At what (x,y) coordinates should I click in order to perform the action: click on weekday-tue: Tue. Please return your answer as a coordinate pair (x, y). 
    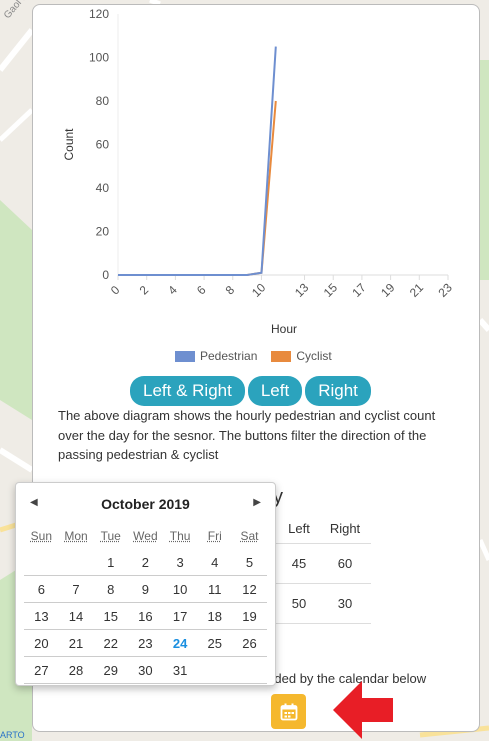
    Looking at the image, I should click on (110, 536).